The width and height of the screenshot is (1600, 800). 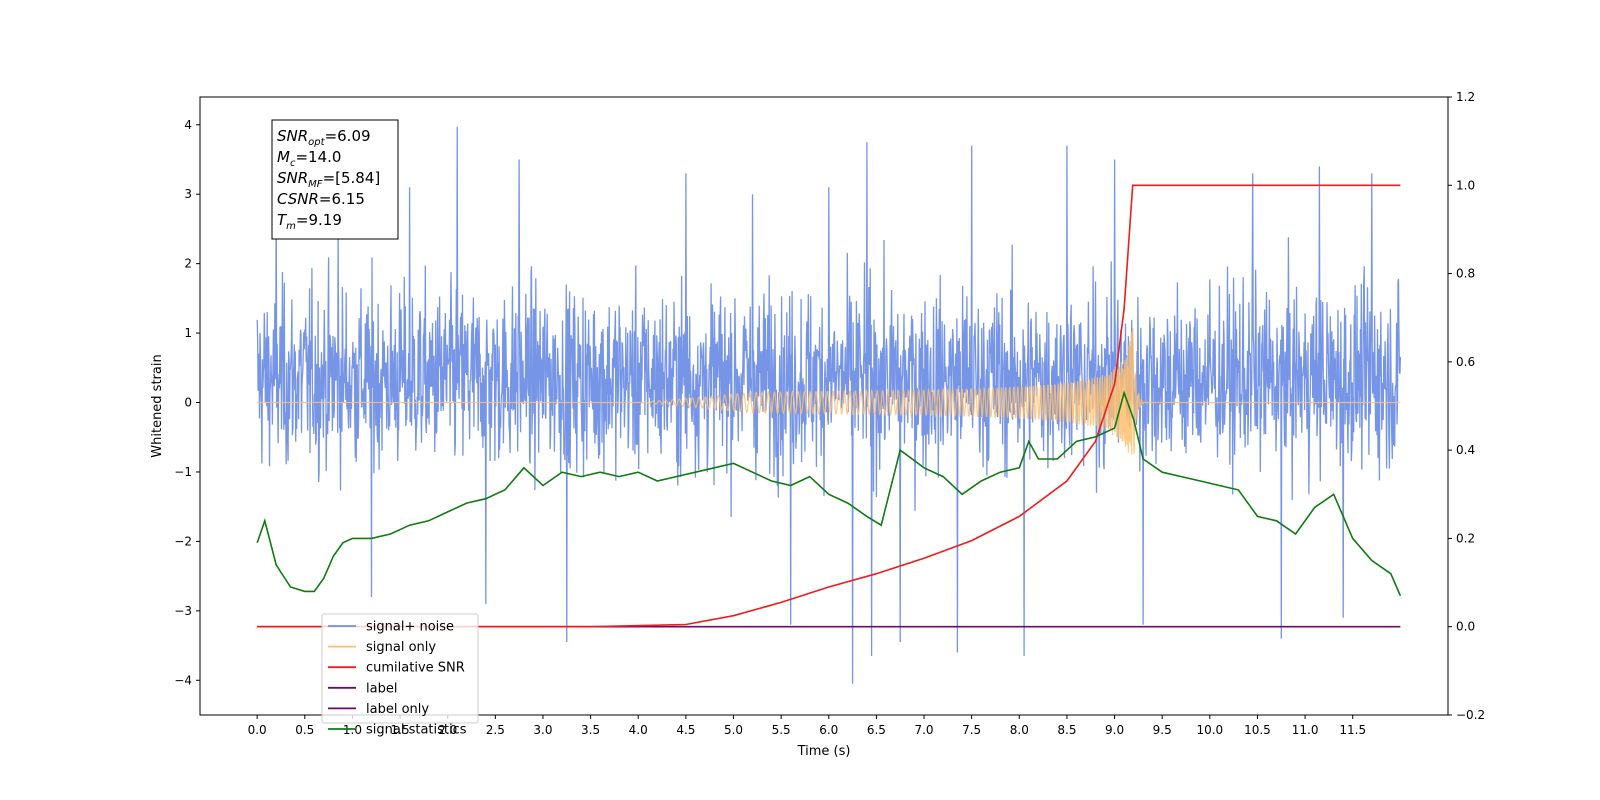 What do you see at coordinates (1114, 730) in the screenshot?
I see `x-tick-label: 9.0` at bounding box center [1114, 730].